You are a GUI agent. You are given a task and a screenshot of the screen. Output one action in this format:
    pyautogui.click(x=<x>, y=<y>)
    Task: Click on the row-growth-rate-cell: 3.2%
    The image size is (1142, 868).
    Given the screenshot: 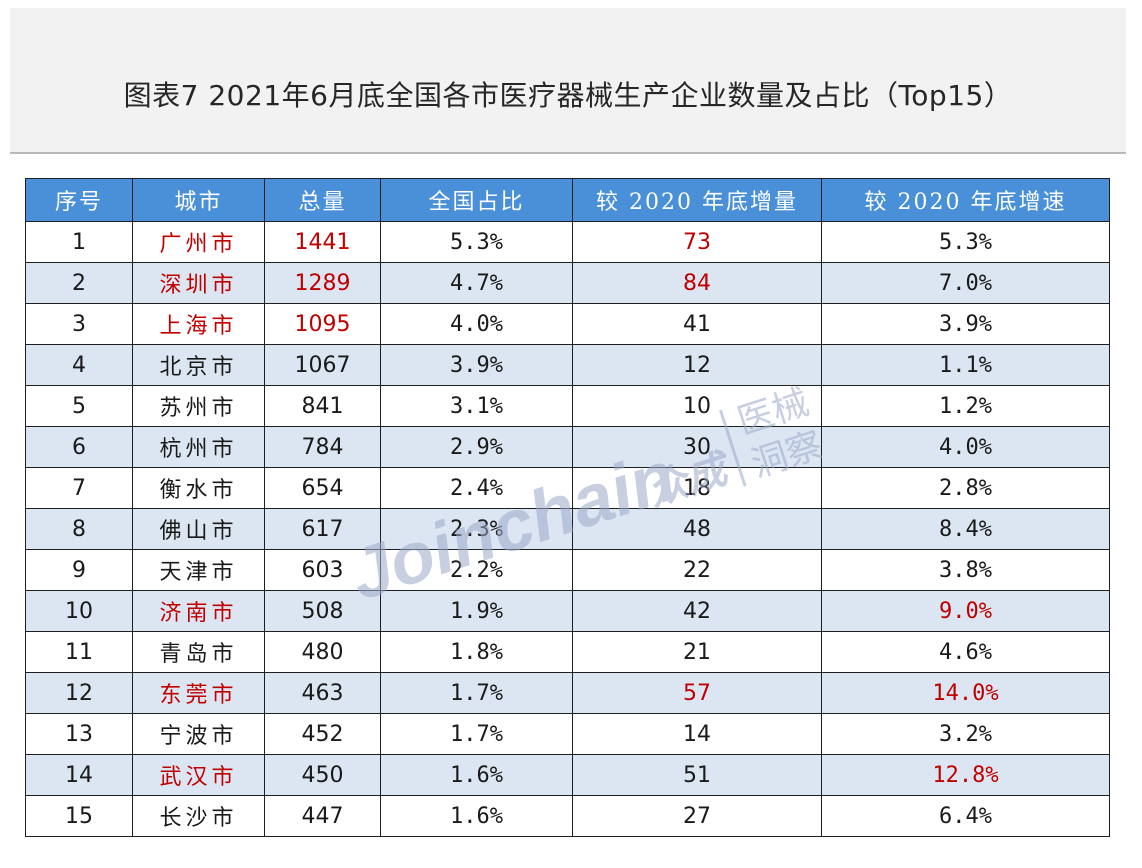 What is the action you would take?
    pyautogui.click(x=965, y=734)
    